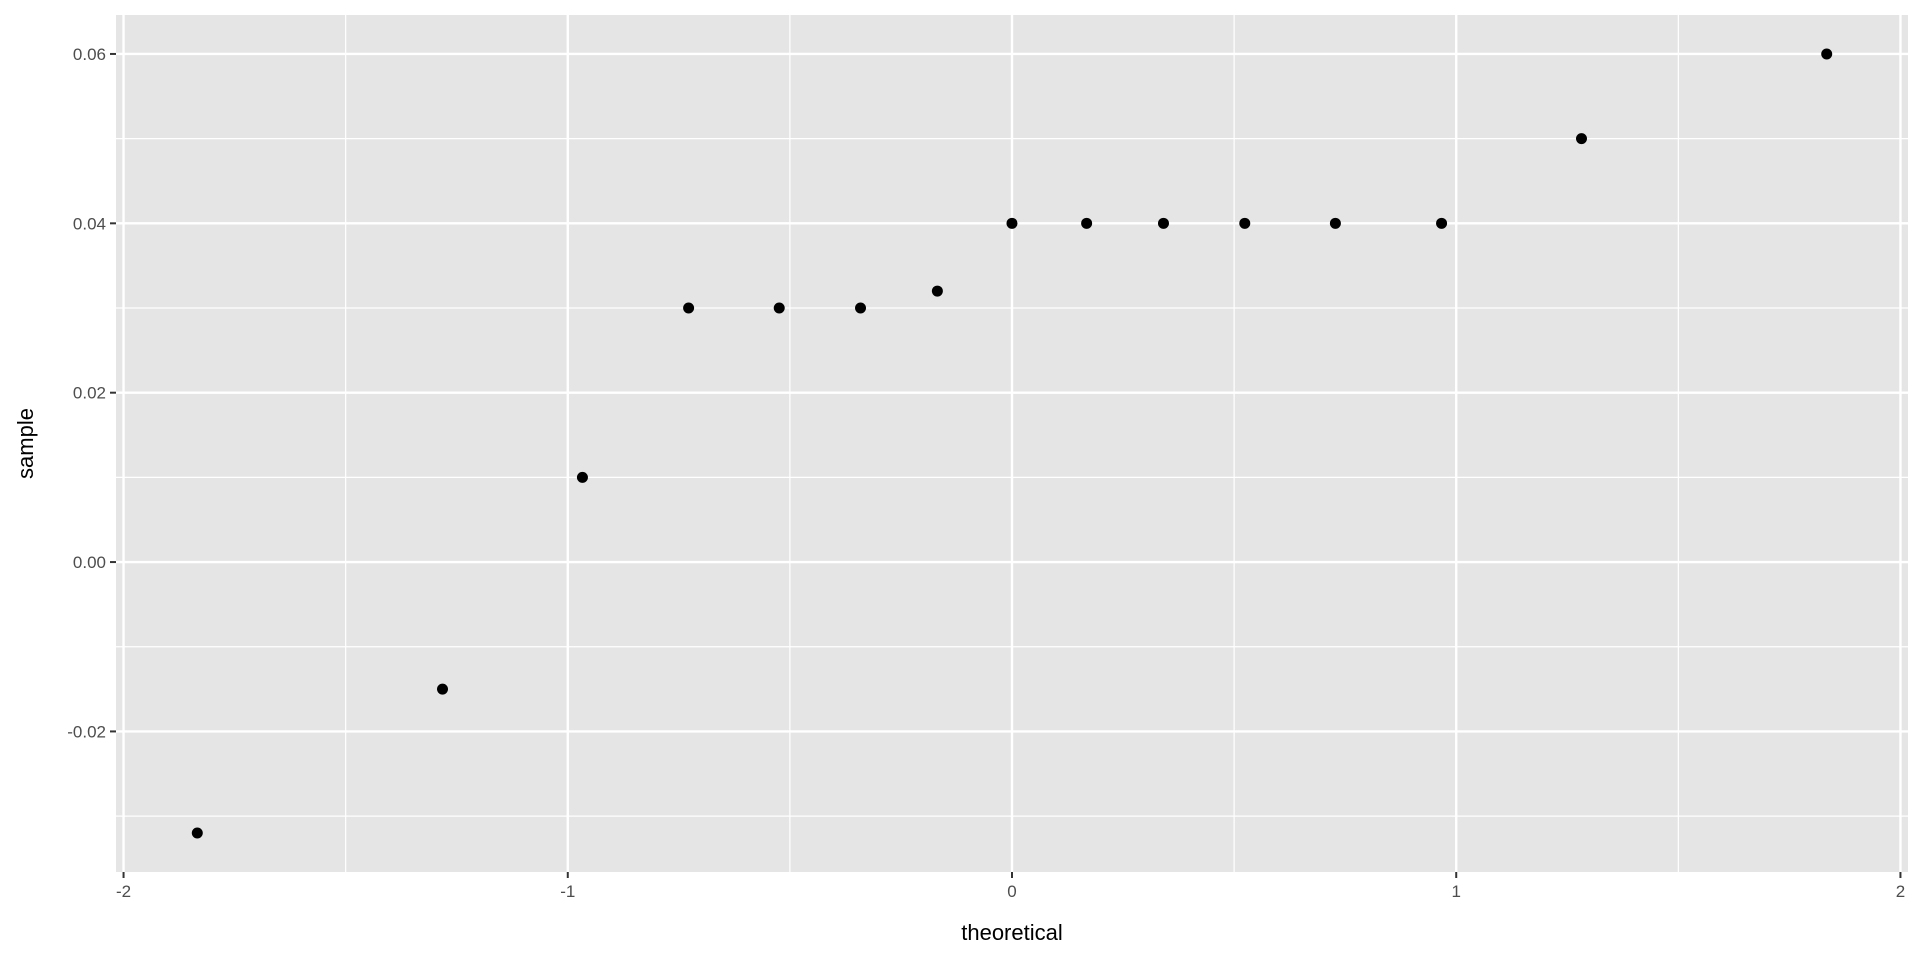 This screenshot has height=960, width=1920. What do you see at coordinates (89, 54) in the screenshot?
I see `y-tick-label: 0.06` at bounding box center [89, 54].